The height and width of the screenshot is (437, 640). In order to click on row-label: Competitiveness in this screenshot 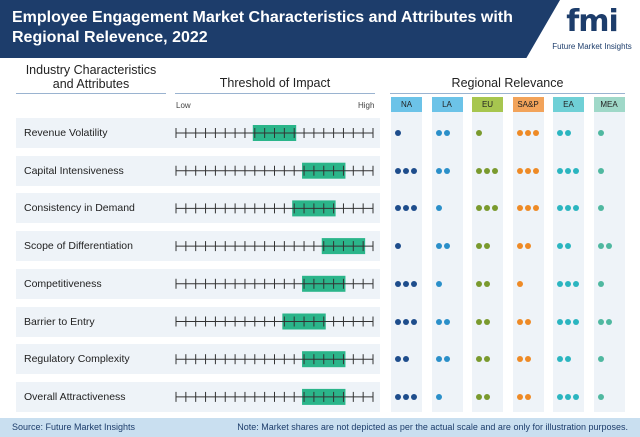, I will do `click(63, 283)`.